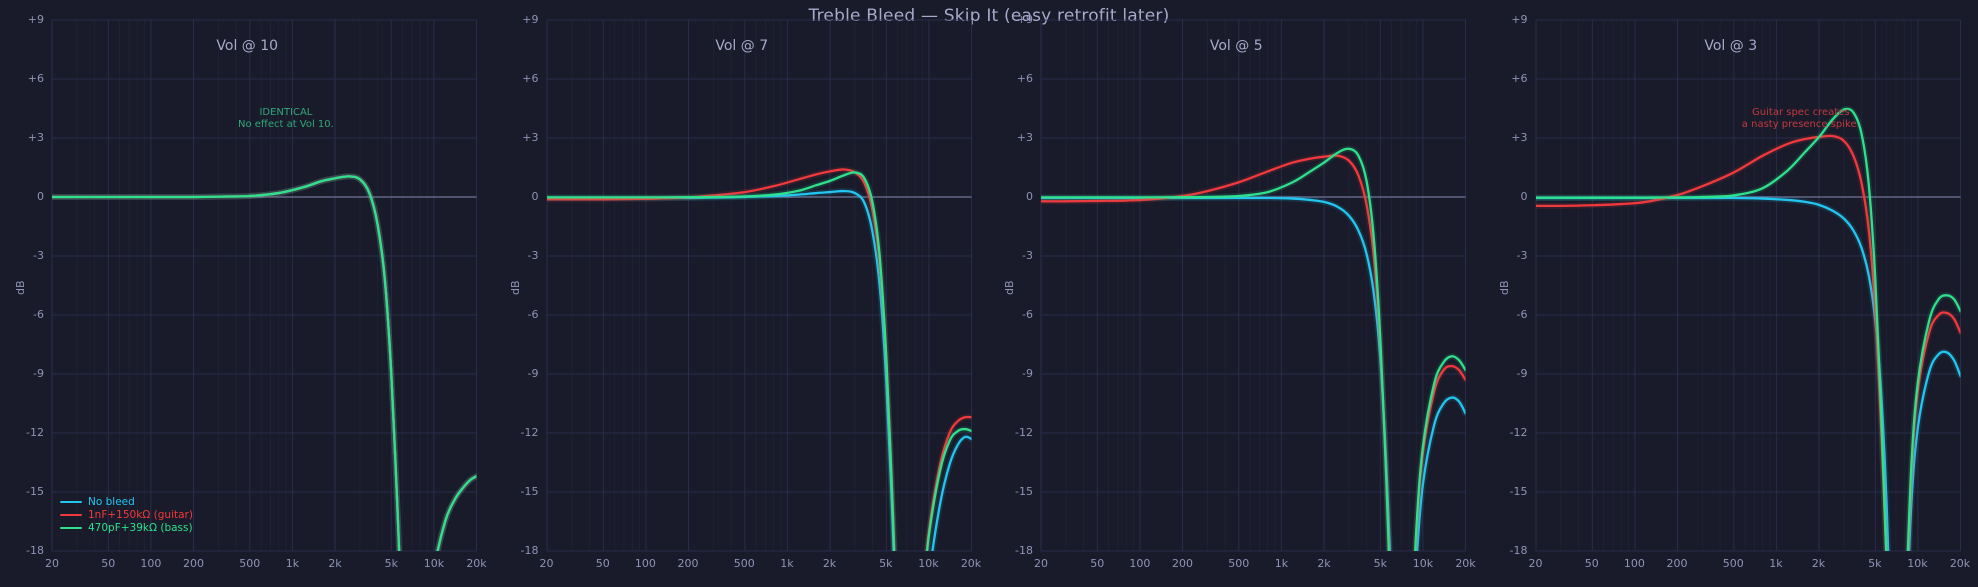 This screenshot has width=1978, height=587. What do you see at coordinates (1801, 112) in the screenshot?
I see `annotation-line: Guitar spec creates` at bounding box center [1801, 112].